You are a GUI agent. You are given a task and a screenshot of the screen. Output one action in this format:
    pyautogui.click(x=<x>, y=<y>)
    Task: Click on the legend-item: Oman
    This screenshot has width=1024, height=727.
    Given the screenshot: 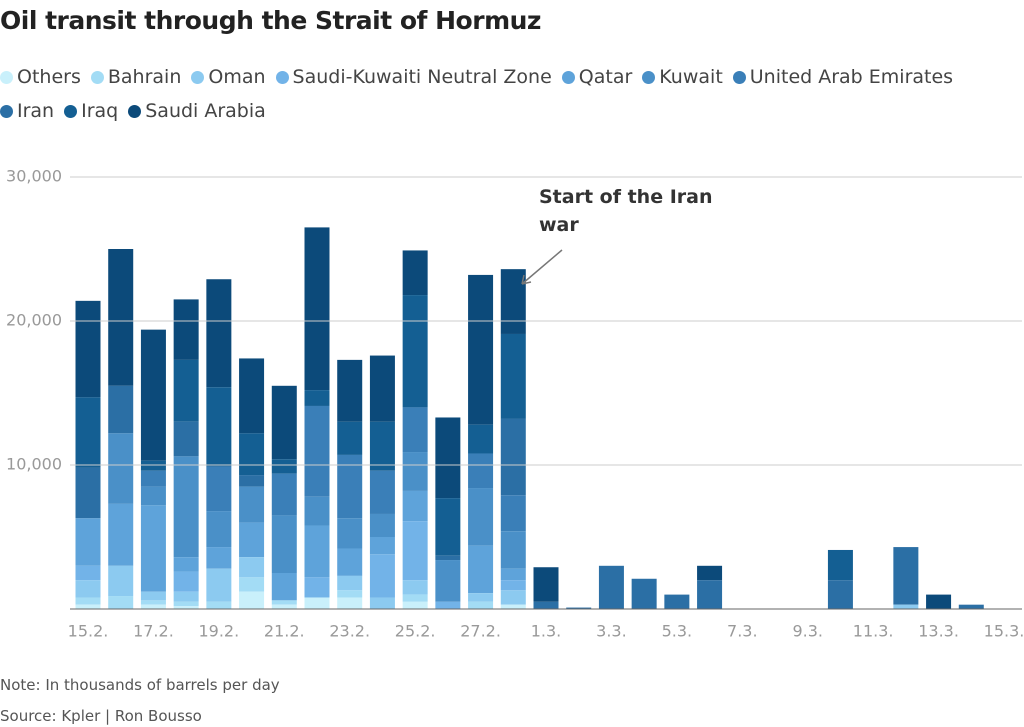 What is the action you would take?
    pyautogui.click(x=228, y=77)
    